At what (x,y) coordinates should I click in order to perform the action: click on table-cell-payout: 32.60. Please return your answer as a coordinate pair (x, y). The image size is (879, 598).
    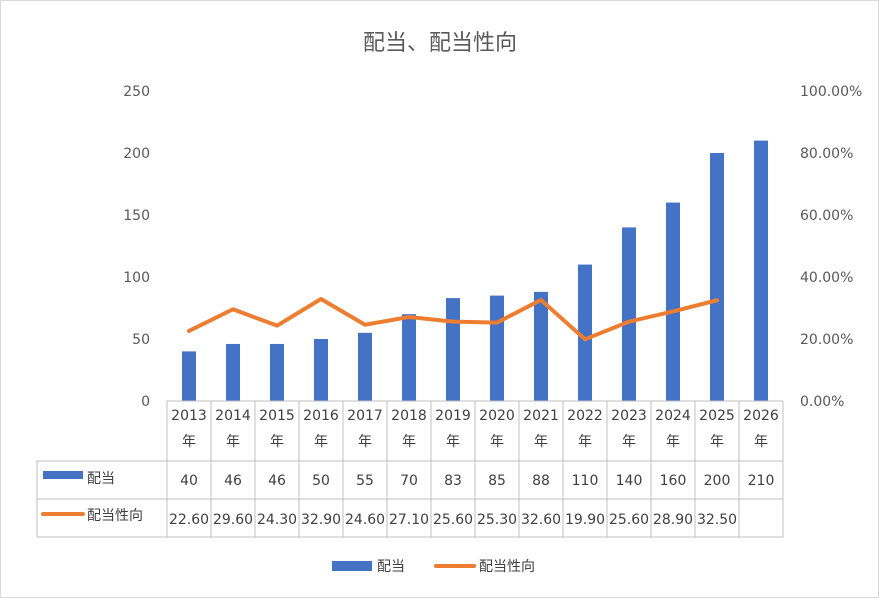
    Looking at the image, I should click on (541, 520).